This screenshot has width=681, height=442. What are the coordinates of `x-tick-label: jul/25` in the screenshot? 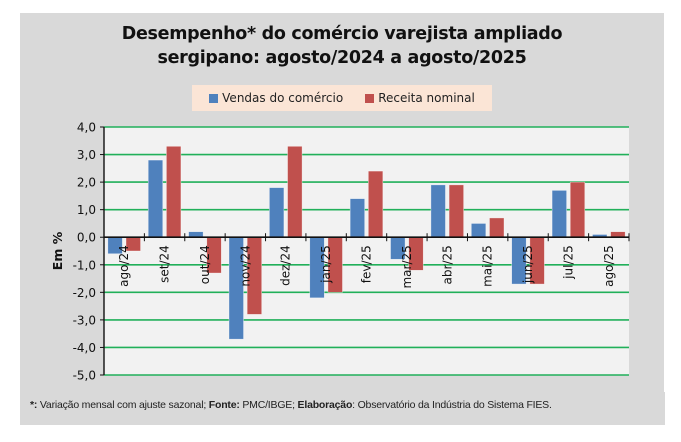 It's located at (568, 262).